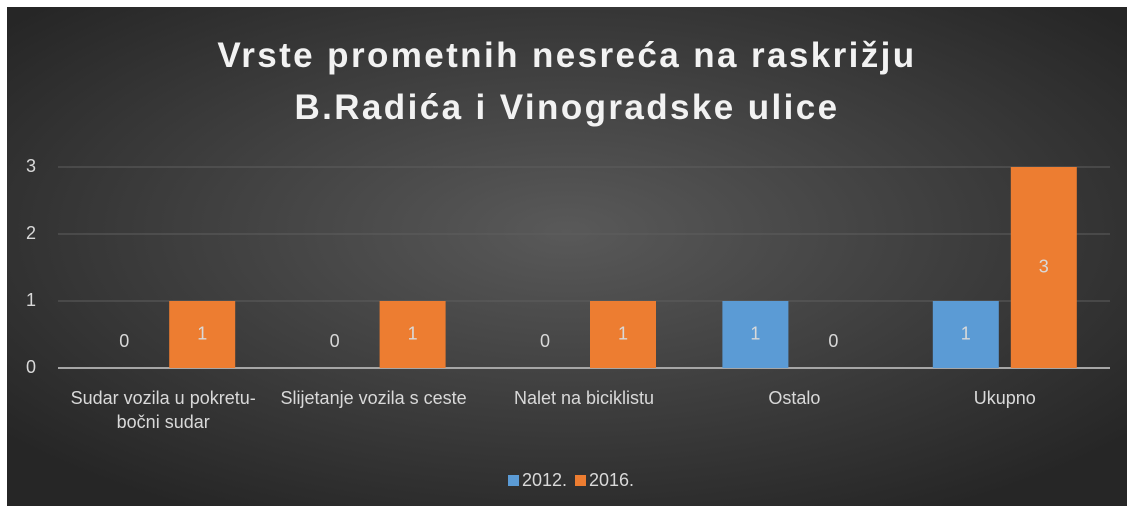  What do you see at coordinates (584, 398) in the screenshot?
I see `x-tick-label: Nalet na biciklistu` at bounding box center [584, 398].